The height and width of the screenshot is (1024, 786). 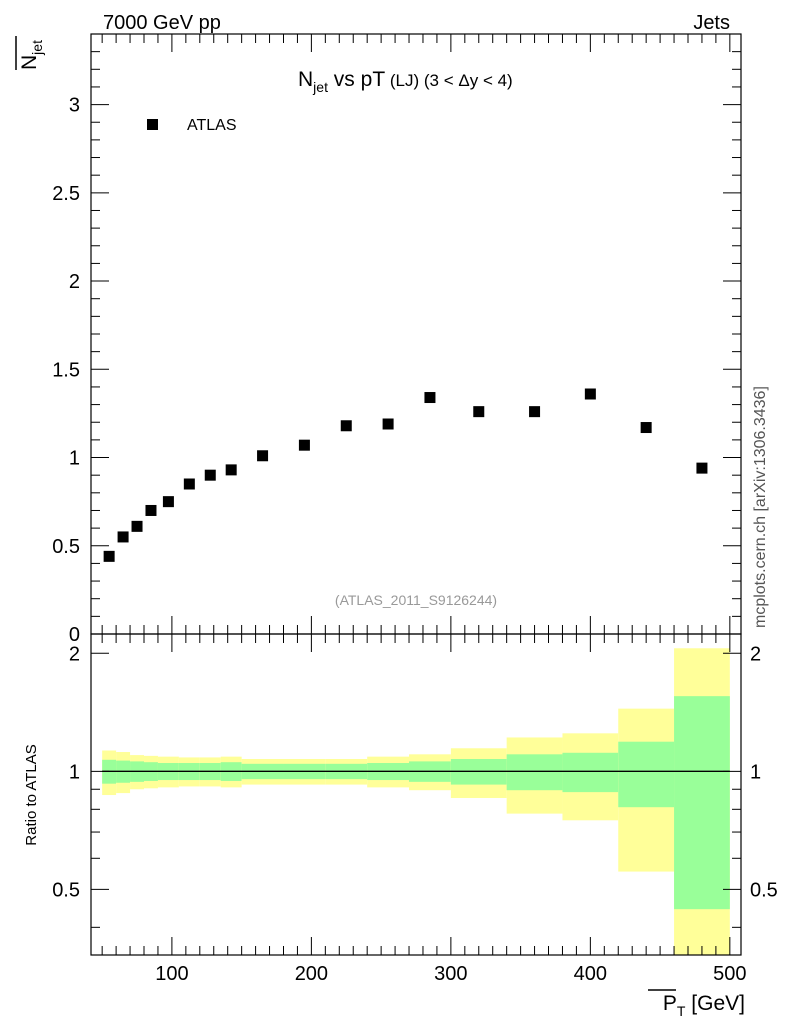 What do you see at coordinates (405, 475) in the screenshot?
I see `main-data-points` at bounding box center [405, 475].